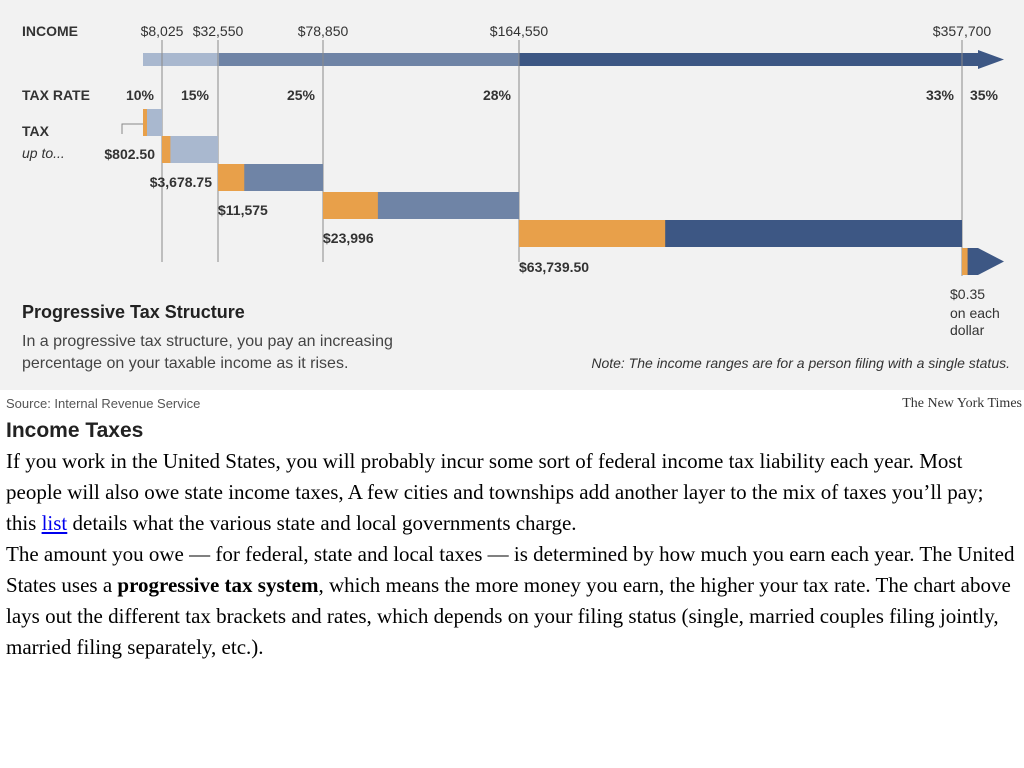 The width and height of the screenshot is (1024, 768). Describe the element at coordinates (967, 330) in the screenshot. I see `top-rate-note: dollar` at that location.